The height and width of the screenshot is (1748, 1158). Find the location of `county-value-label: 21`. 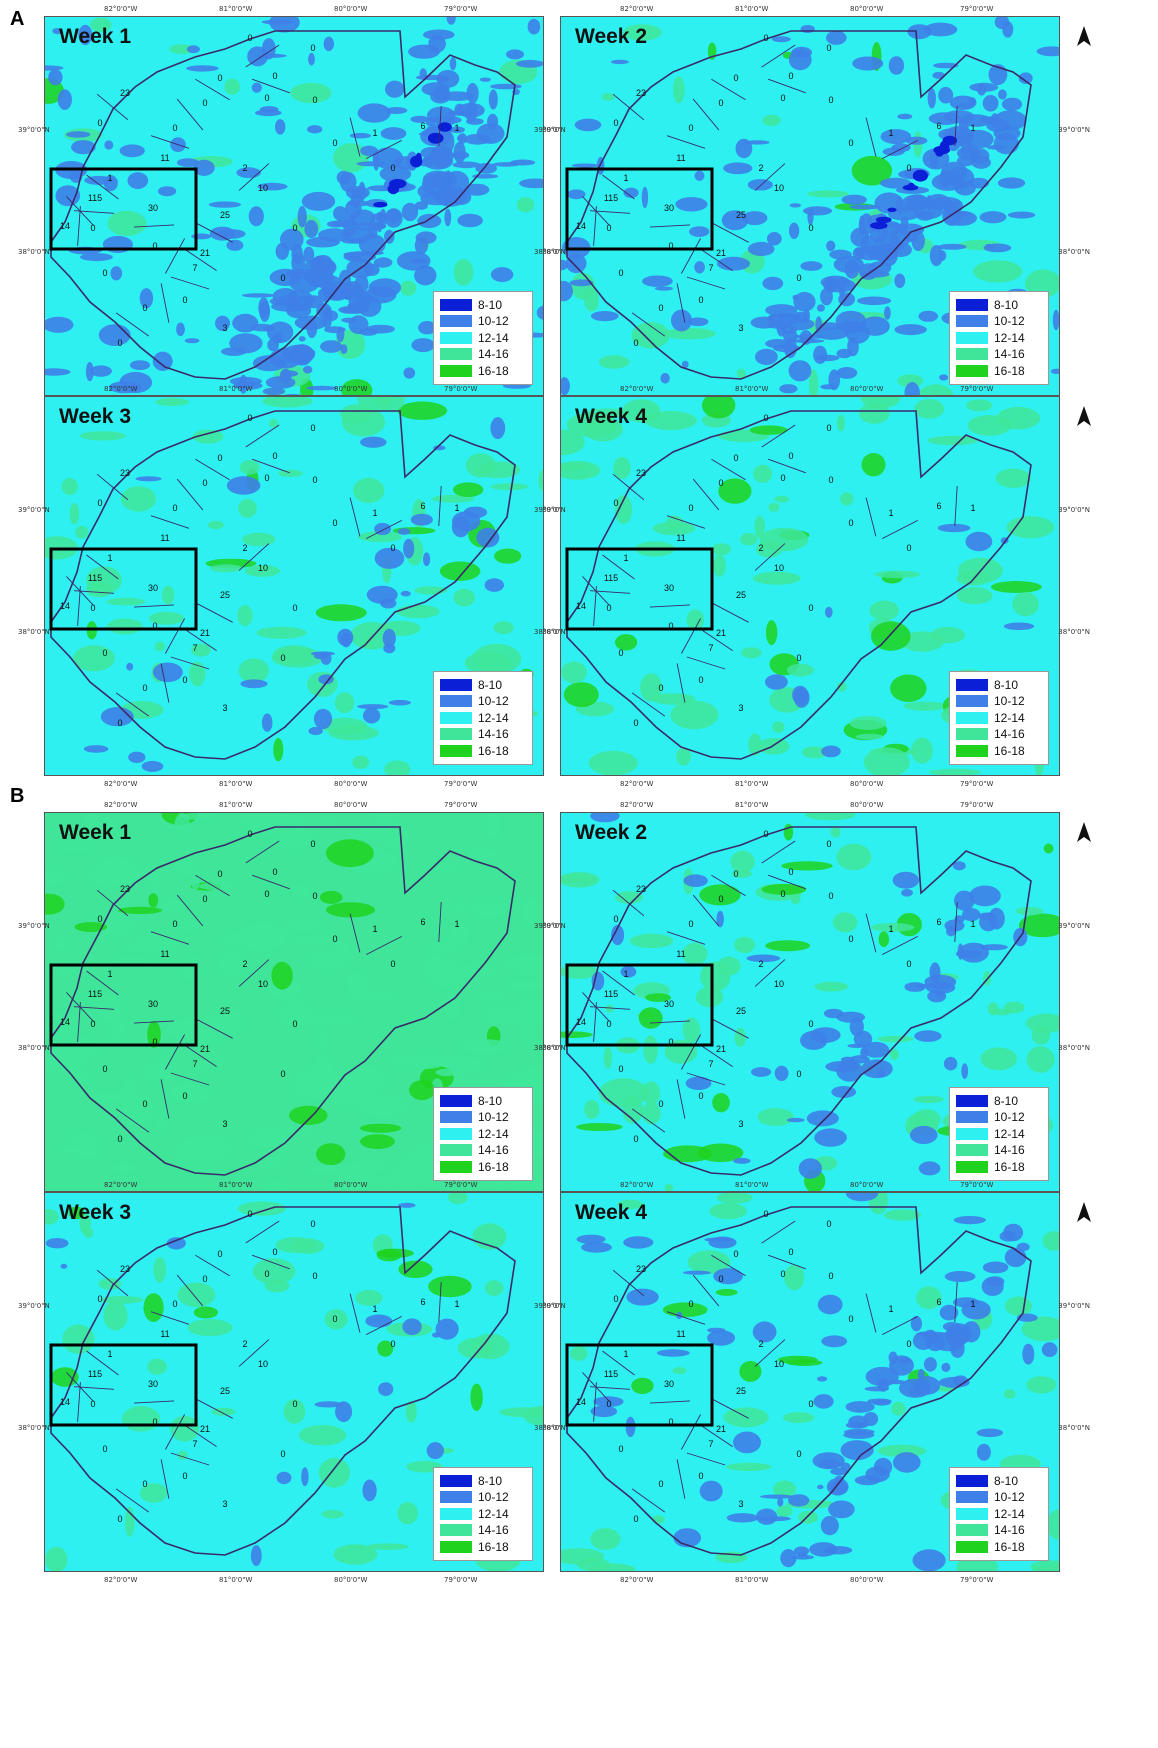

county-value-label: 21 is located at coordinates (721, 253).